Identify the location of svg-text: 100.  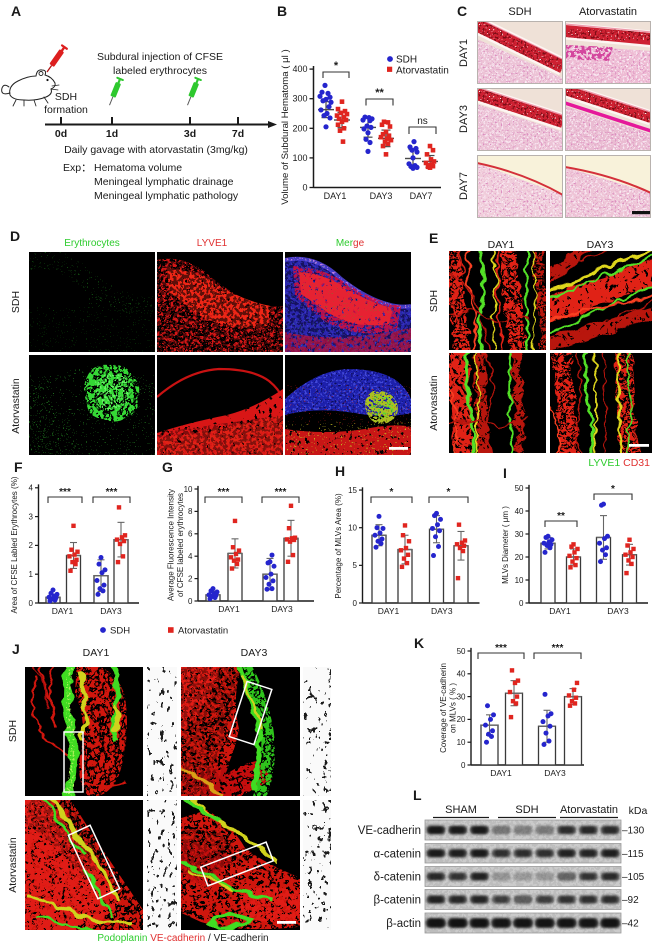
(299, 158).